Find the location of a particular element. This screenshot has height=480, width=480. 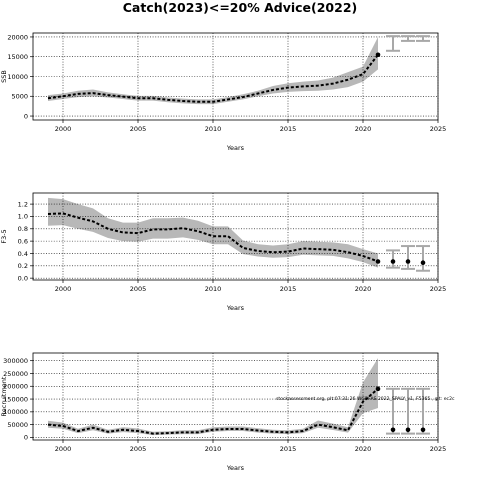

y-tick-label: 300000 is located at coordinates (15, 361).